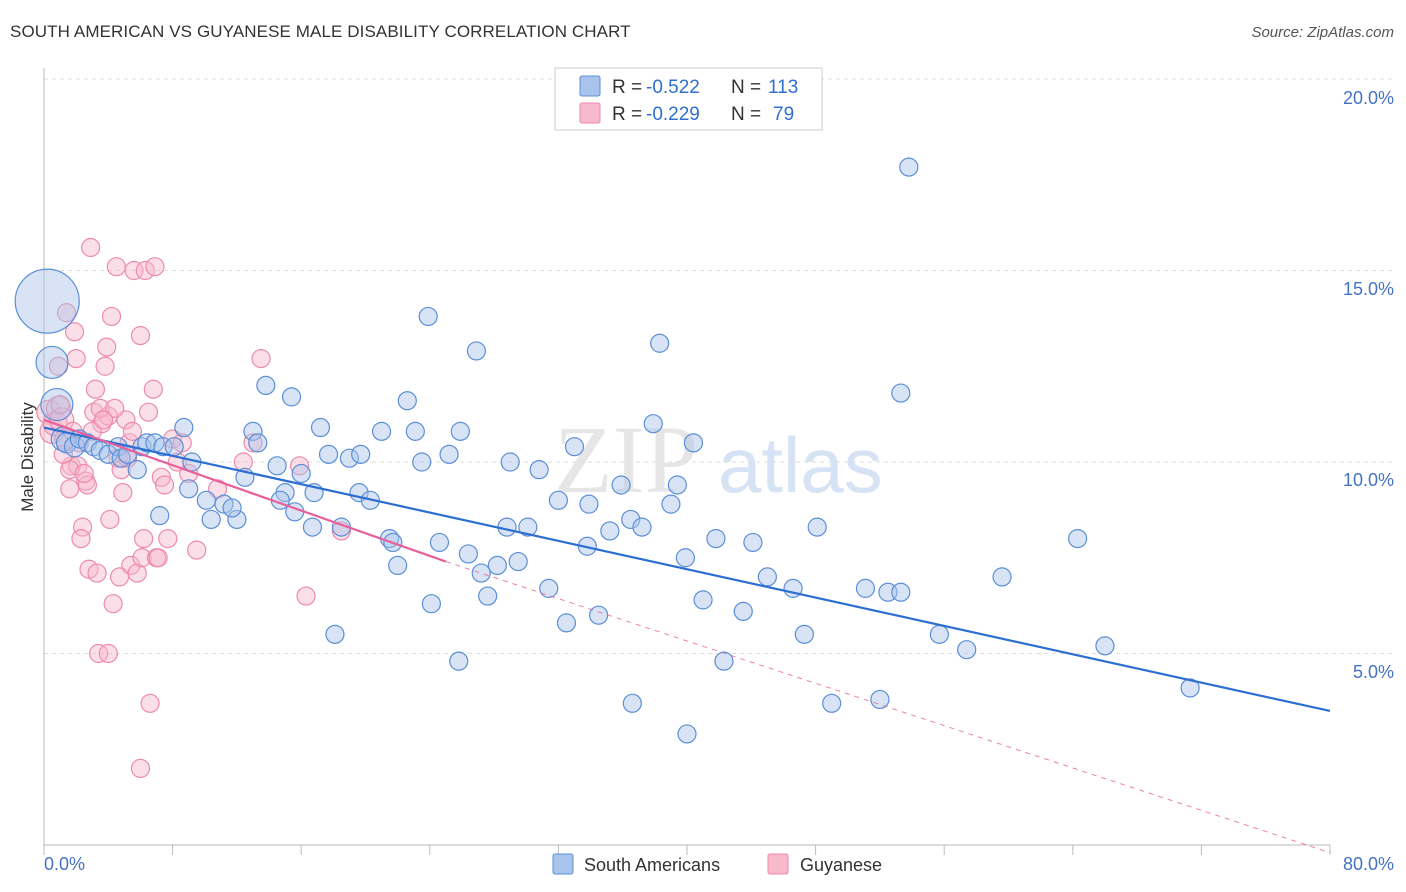  Describe the element at coordinates (688, 99) in the screenshot. I see `stats-legend: R = -0.522 N = 113 R = -0.229 N = 79` at that location.